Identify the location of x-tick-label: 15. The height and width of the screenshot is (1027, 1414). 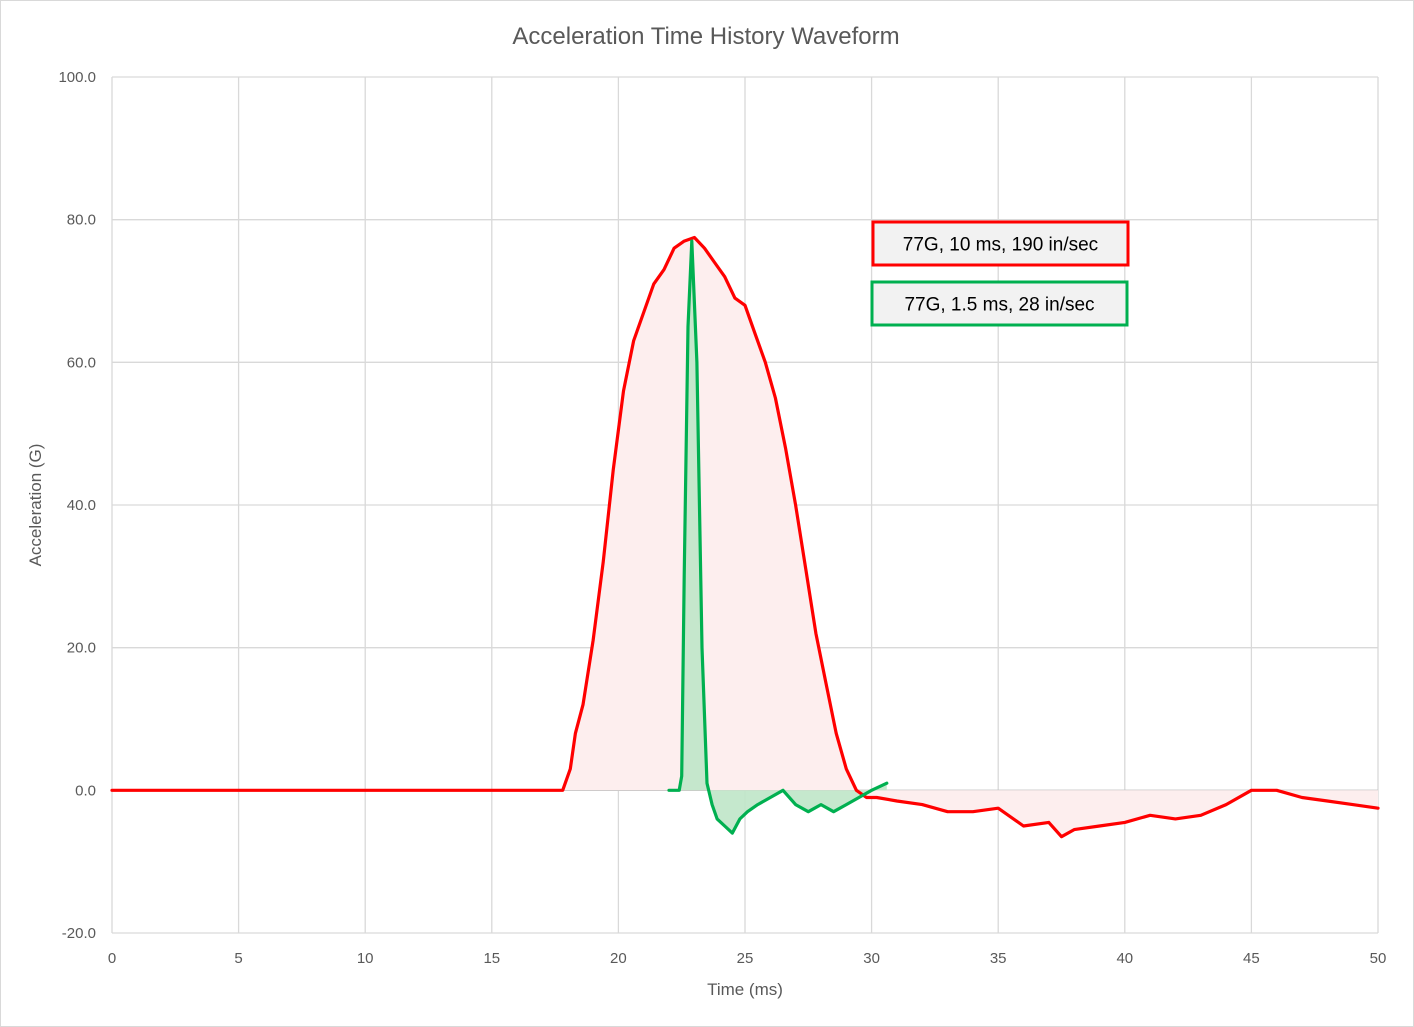
(491, 958).